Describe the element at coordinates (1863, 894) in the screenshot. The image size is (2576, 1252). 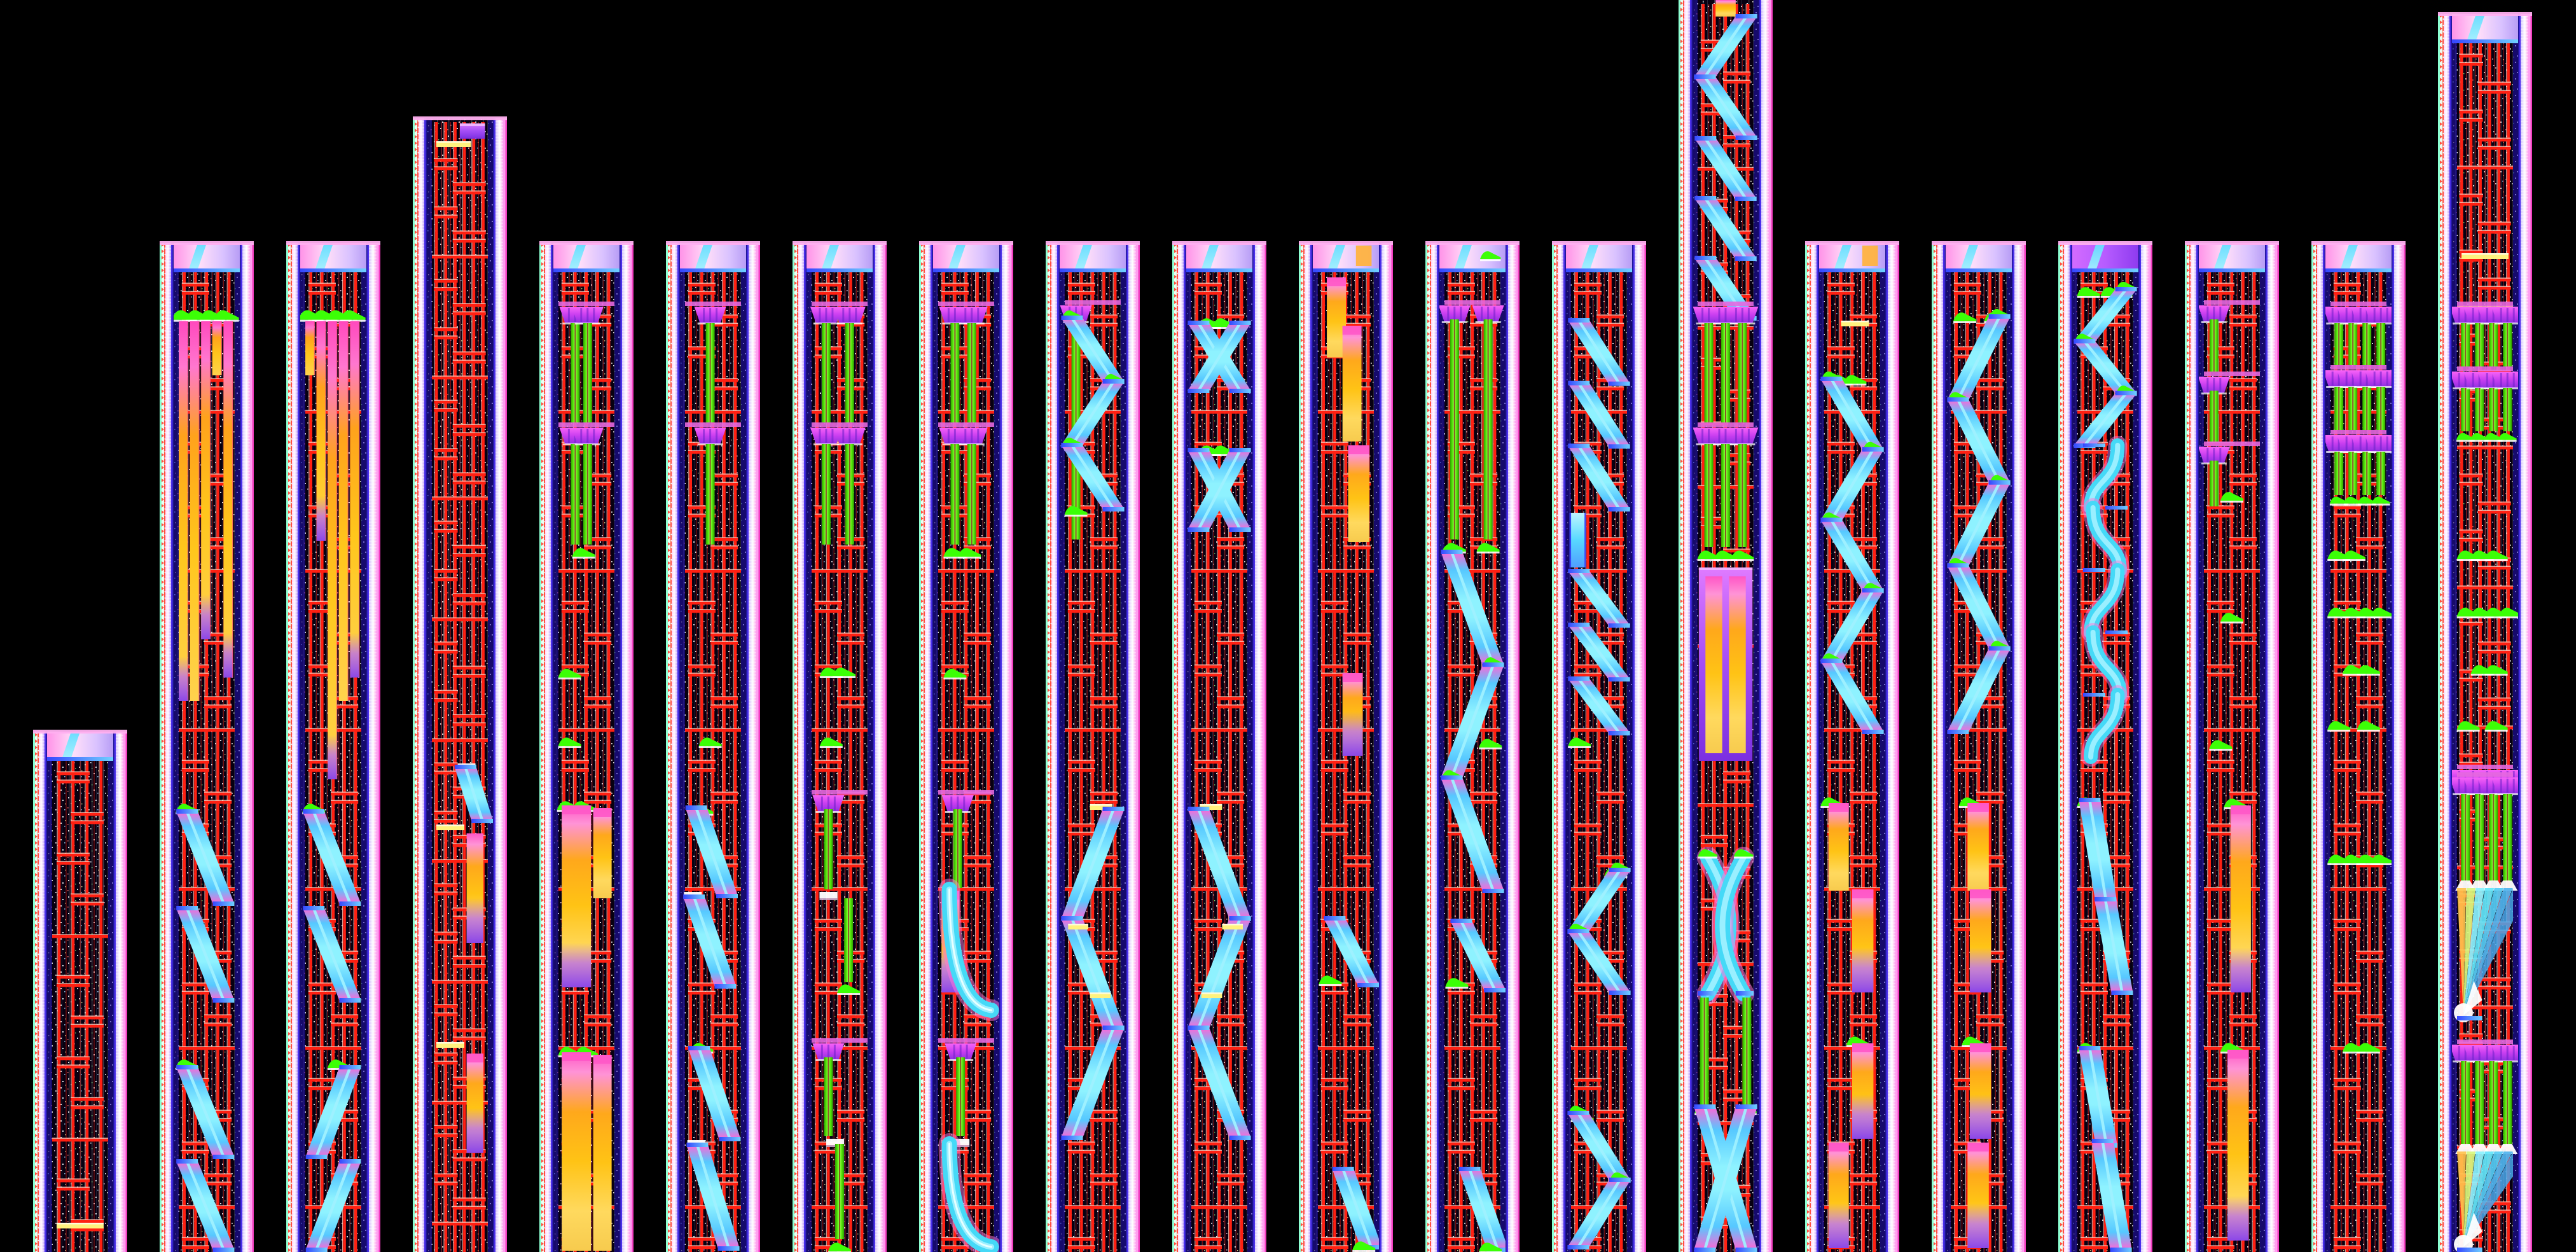
I see `orange-panel-cap` at that location.